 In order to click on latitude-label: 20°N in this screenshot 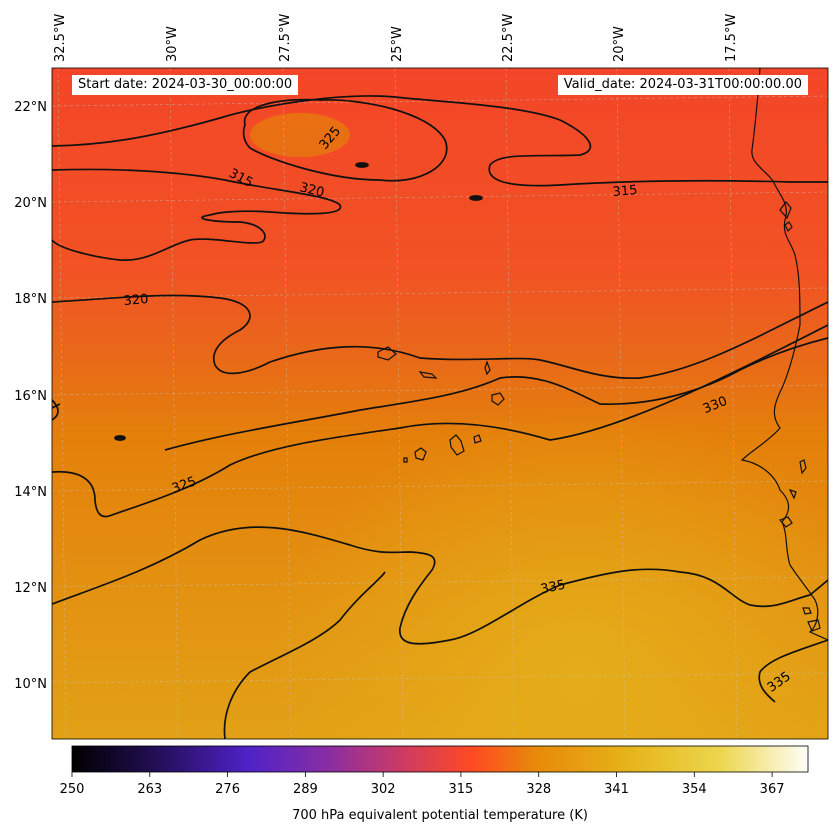, I will do `click(30, 203)`.